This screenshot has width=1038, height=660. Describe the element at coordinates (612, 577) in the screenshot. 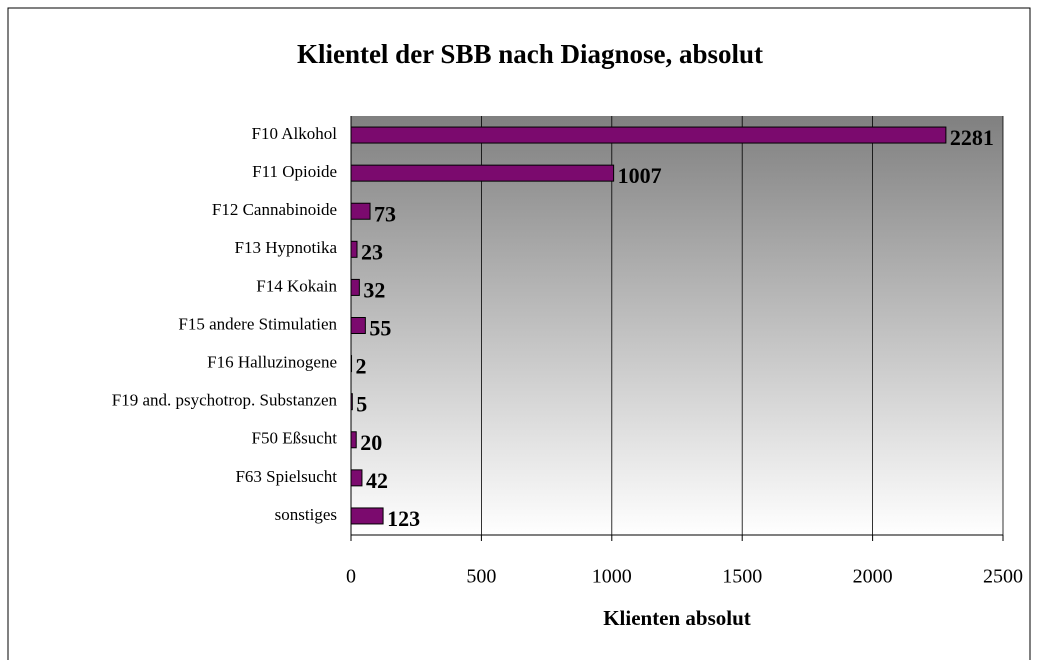

I see `x-tick-label: 1000` at that location.